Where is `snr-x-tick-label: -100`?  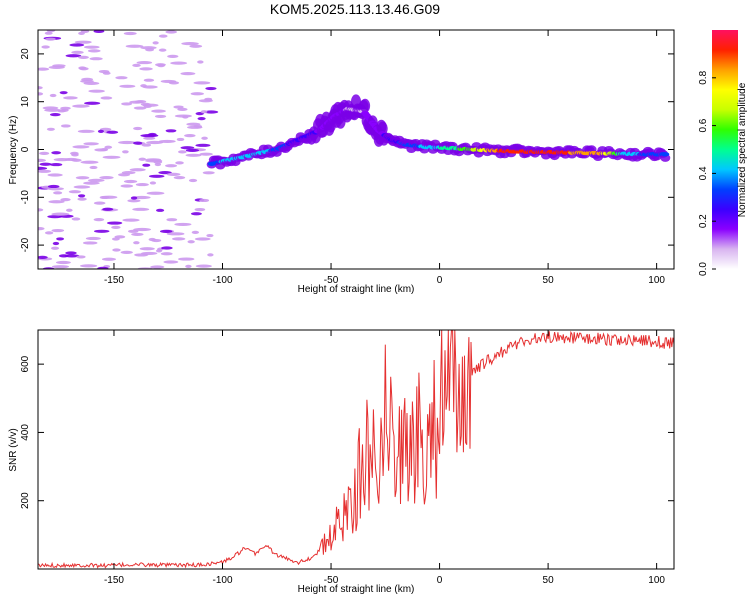
snr-x-tick-label: -100 is located at coordinates (222, 580).